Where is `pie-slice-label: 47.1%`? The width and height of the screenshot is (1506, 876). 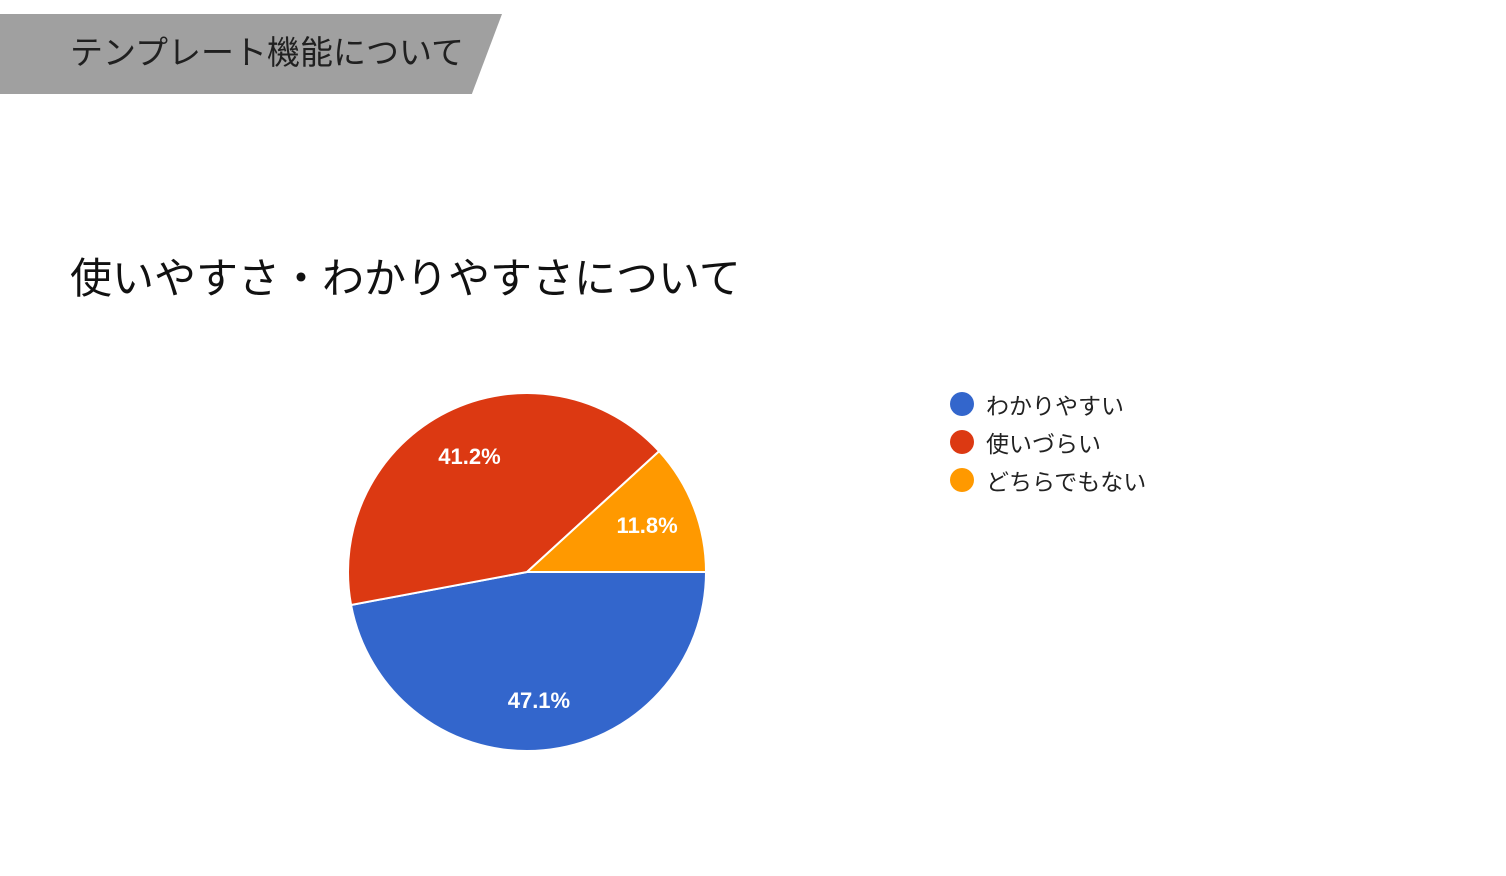 pie-slice-label: 47.1% is located at coordinates (539, 700).